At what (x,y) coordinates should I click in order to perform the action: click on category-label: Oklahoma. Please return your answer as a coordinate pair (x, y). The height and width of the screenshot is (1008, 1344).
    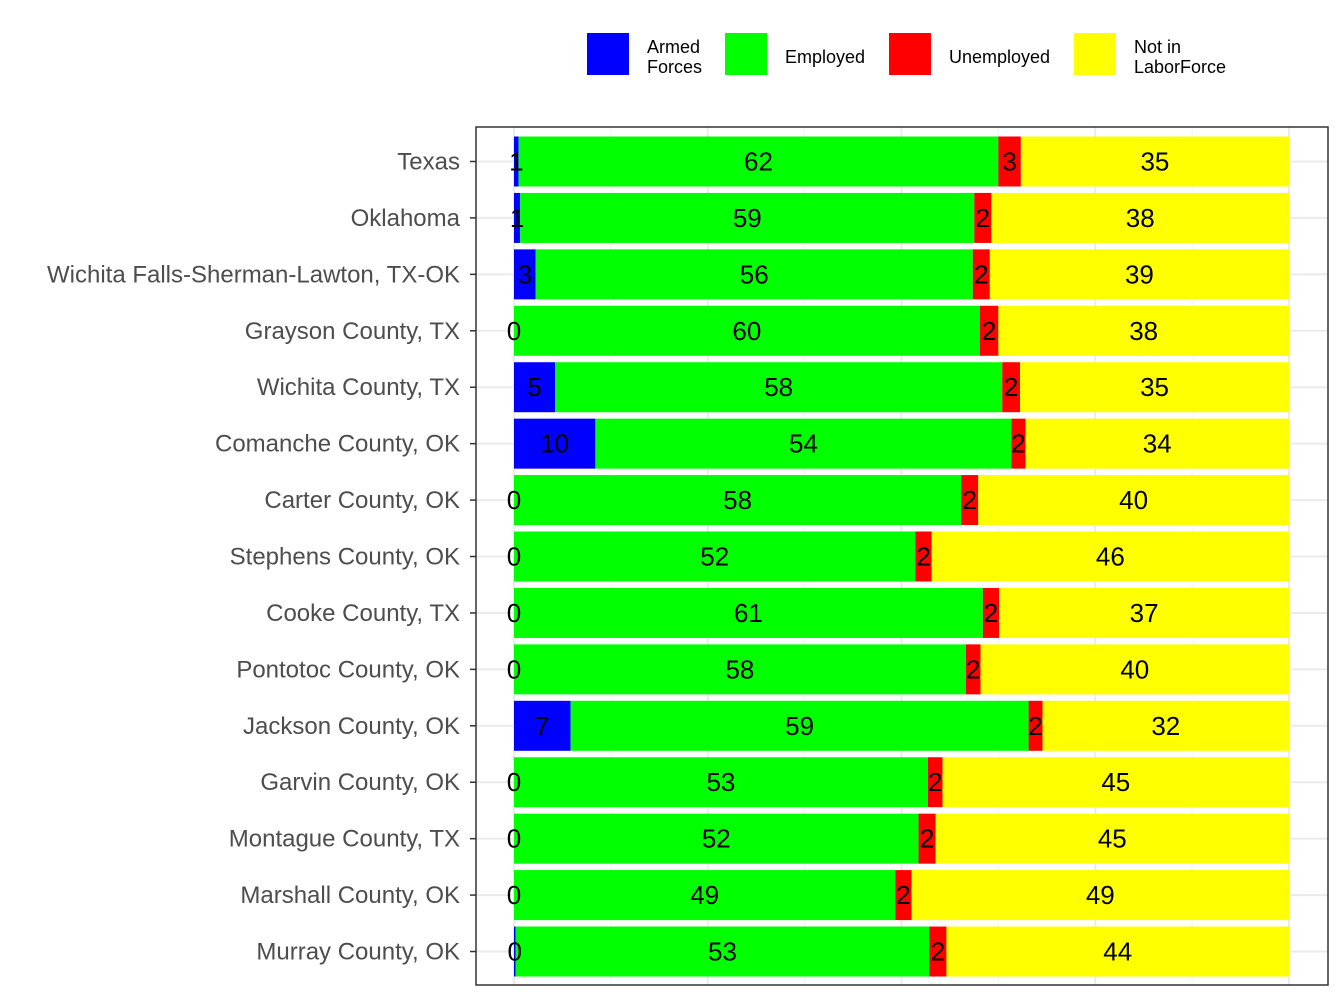
    Looking at the image, I should click on (406, 218).